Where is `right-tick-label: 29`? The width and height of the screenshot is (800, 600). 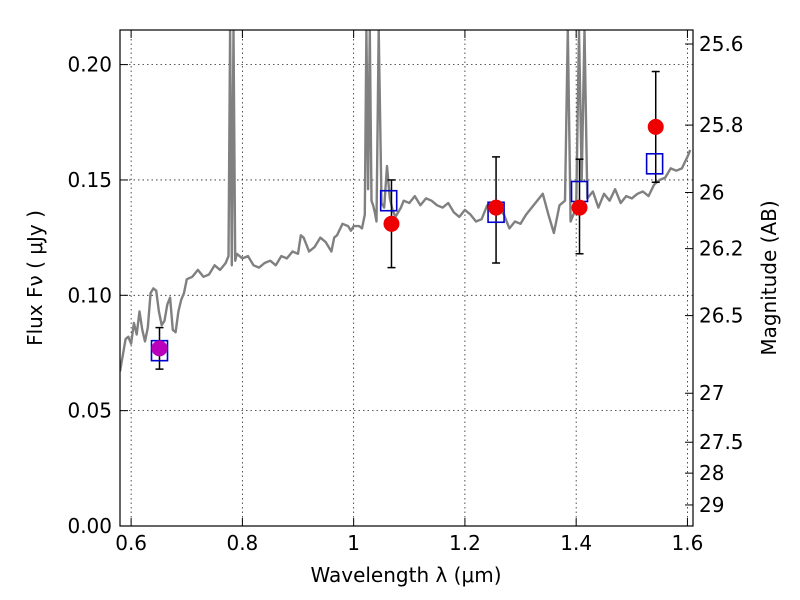 right-tick-label: 29 is located at coordinates (711, 505).